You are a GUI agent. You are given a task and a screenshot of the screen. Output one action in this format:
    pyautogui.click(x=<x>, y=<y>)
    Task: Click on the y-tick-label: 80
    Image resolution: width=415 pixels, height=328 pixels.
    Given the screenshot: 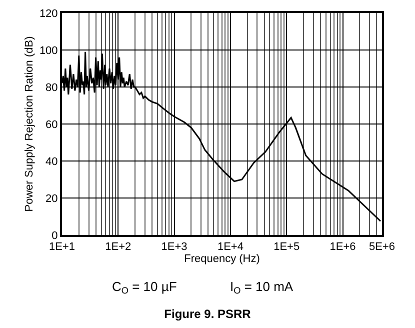 What is the action you would take?
    pyautogui.click(x=52, y=88)
    